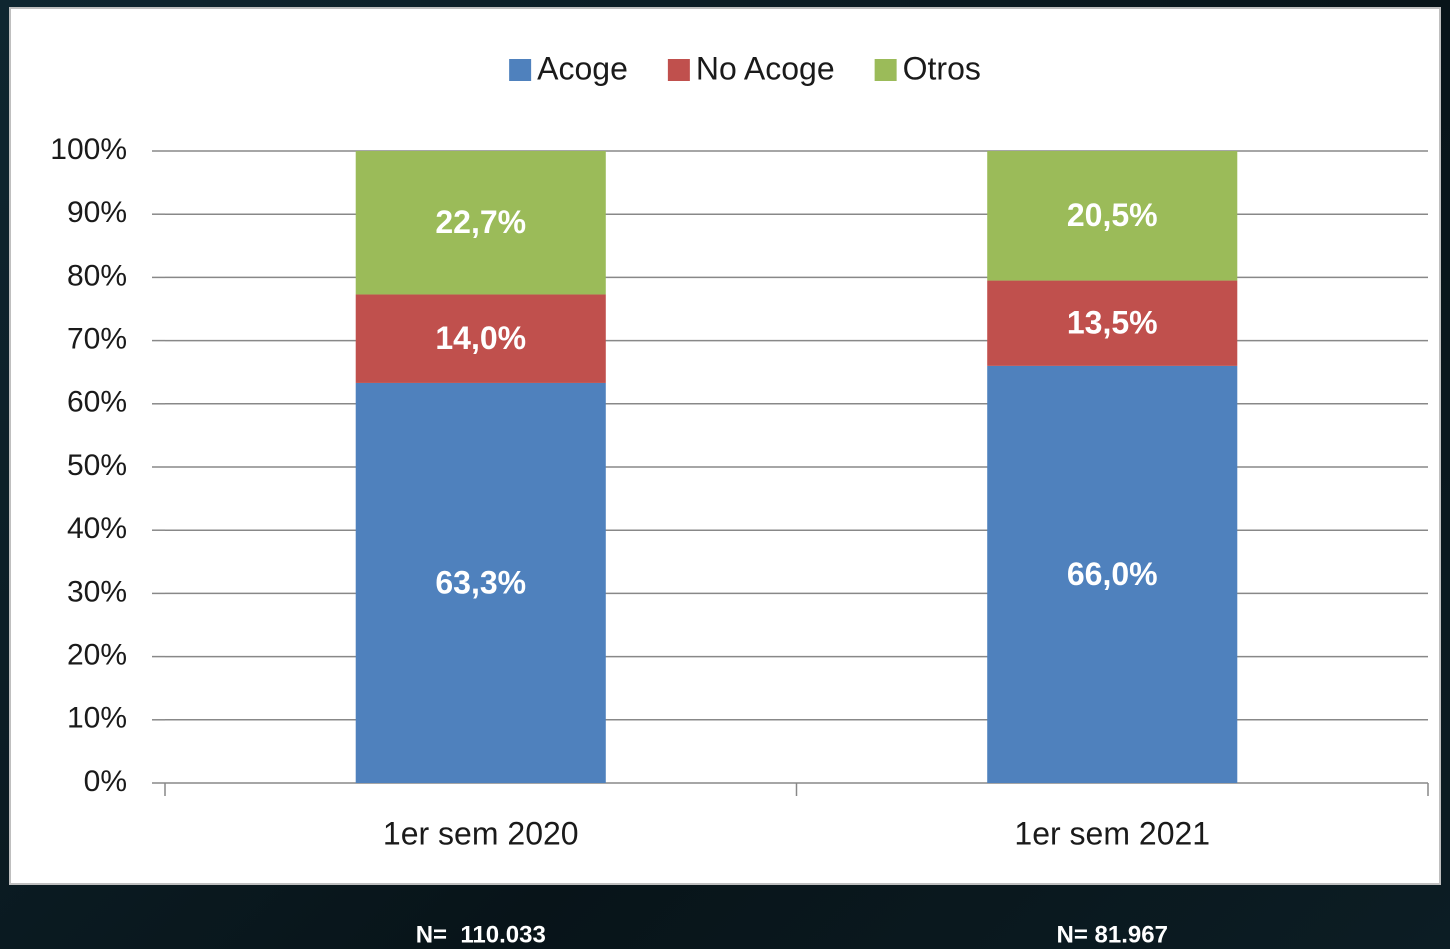 This screenshot has height=949, width=1450. Describe the element at coordinates (88, 149) in the screenshot. I see `y-tick-label: 100%` at that location.